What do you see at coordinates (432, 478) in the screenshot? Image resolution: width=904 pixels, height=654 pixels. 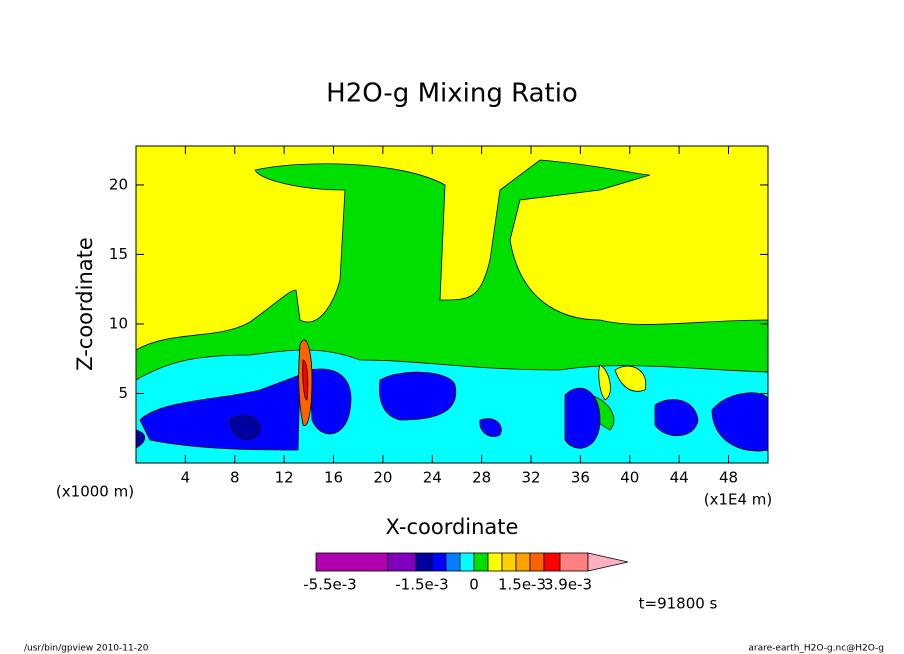 I see `x-tick-label: 24` at bounding box center [432, 478].